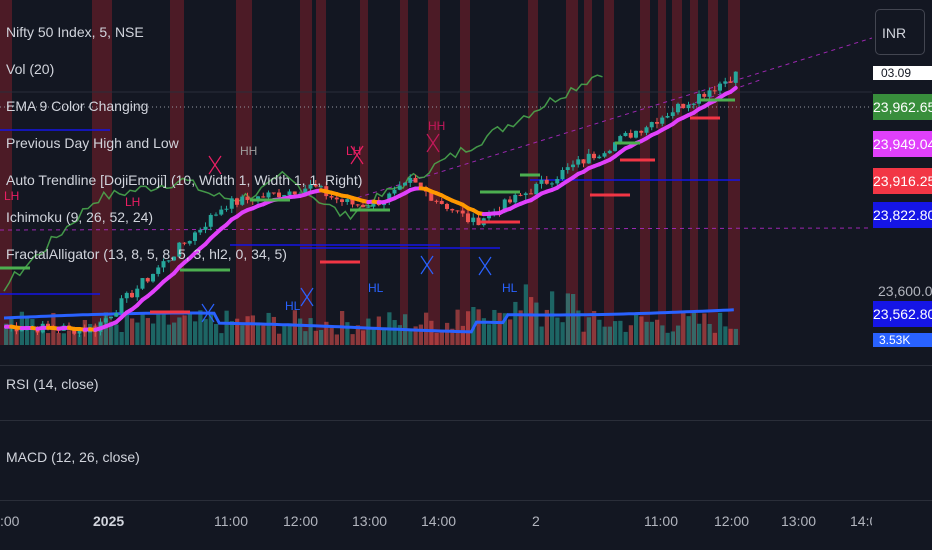 The width and height of the screenshot is (932, 550). Describe the element at coordinates (30, 69) in the screenshot. I see `legend-vol: Vol (20)` at that location.